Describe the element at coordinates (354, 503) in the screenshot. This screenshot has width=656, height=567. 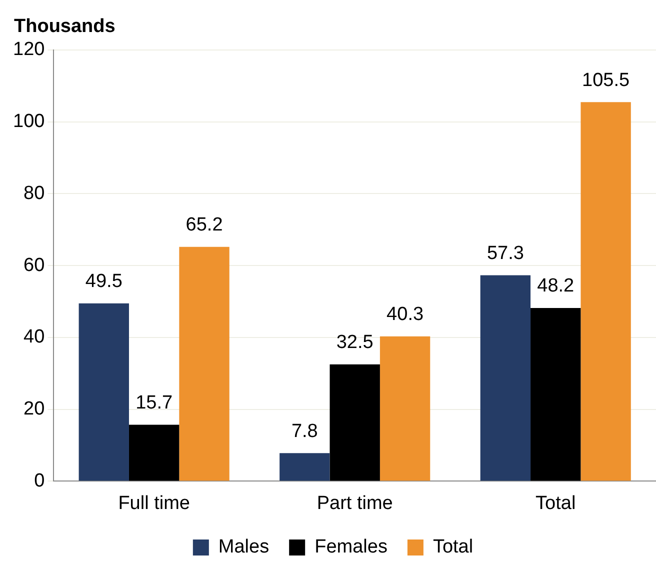
I see `x-tick-label: Part time` at that location.